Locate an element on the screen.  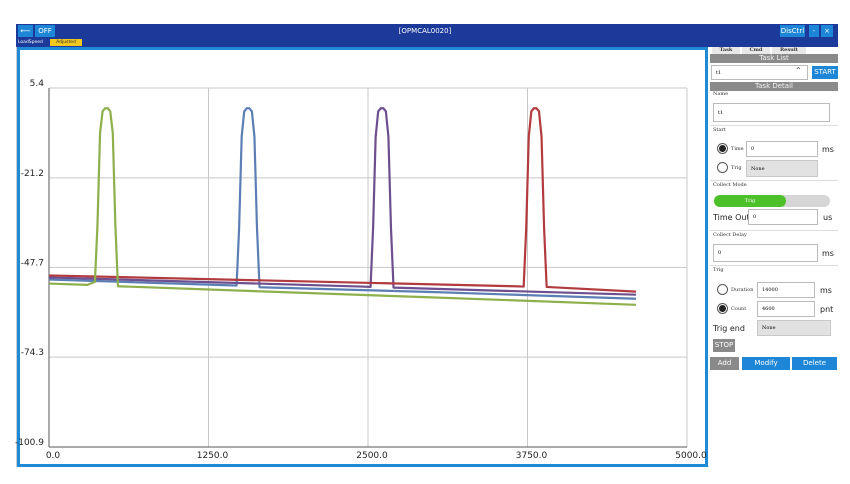
x-tick-label: 1250.0 is located at coordinates (213, 456).